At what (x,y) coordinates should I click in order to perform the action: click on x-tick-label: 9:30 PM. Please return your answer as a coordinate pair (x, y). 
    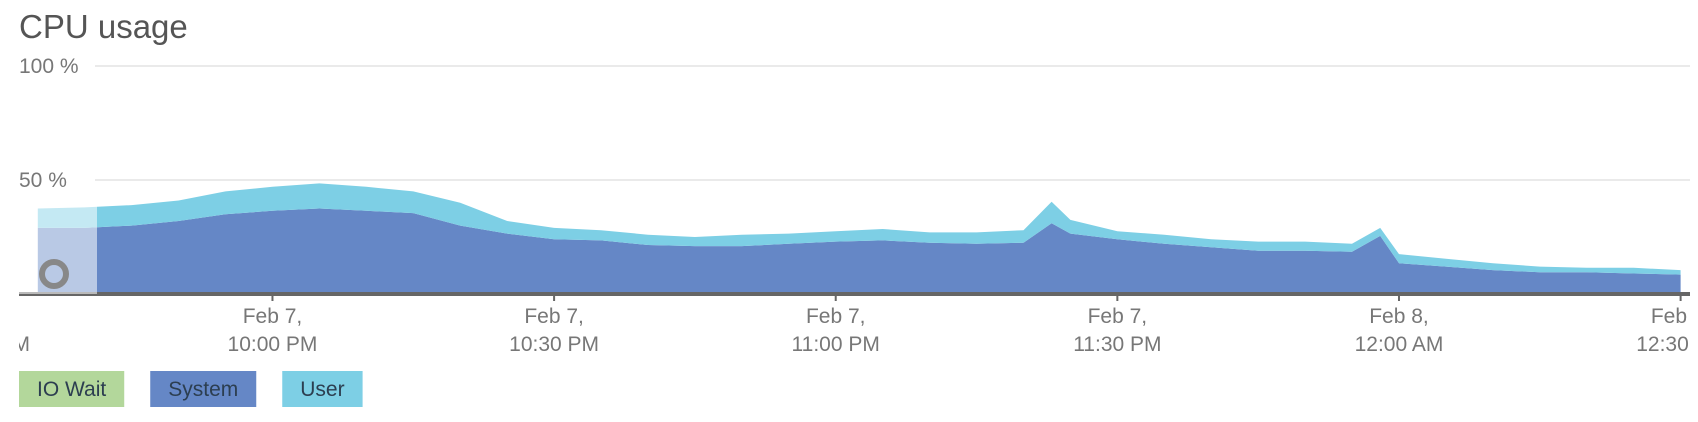
    Looking at the image, I should click on (15, 344).